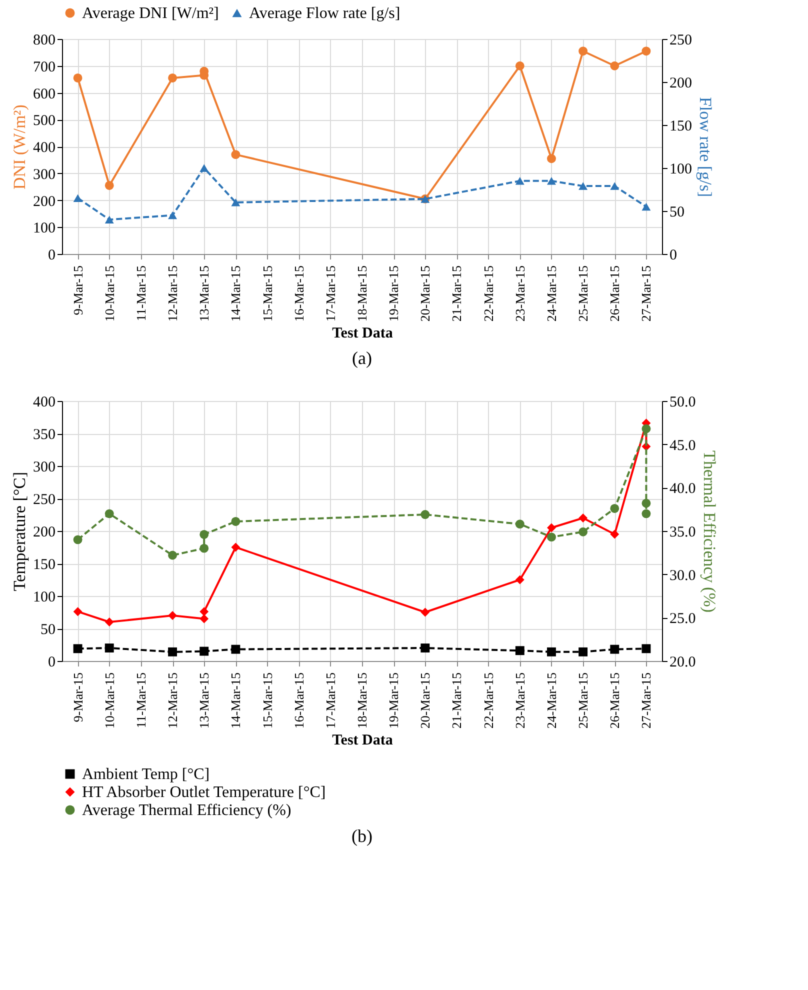 The image size is (808, 990). What do you see at coordinates (150, 13) in the screenshot?
I see `legend-label: Average DNI [W/m²]` at bounding box center [150, 13].